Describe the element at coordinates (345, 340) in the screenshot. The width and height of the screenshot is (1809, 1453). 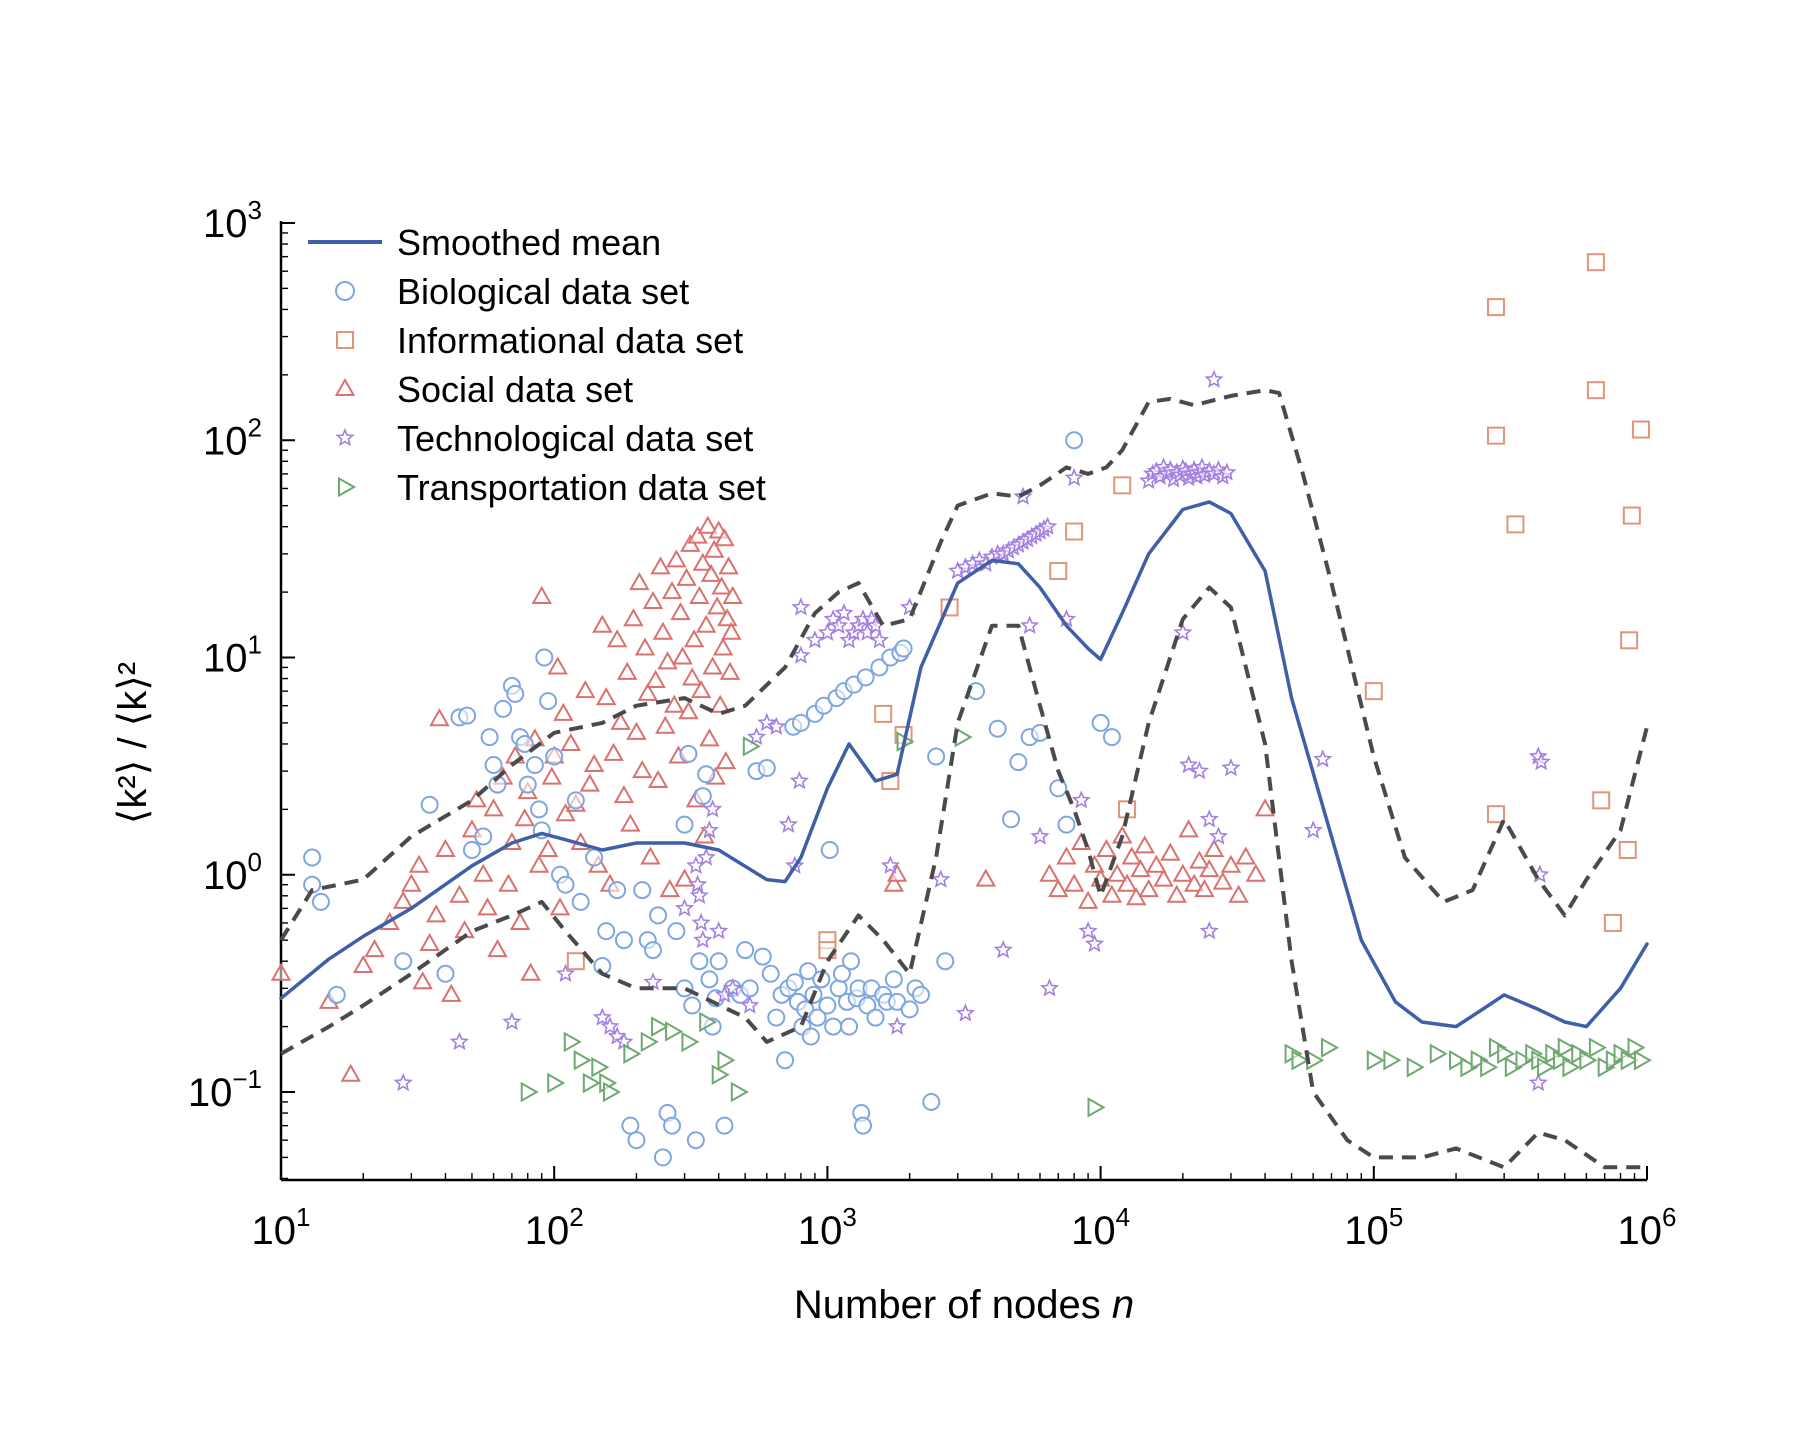
I see `legend-marker` at that location.